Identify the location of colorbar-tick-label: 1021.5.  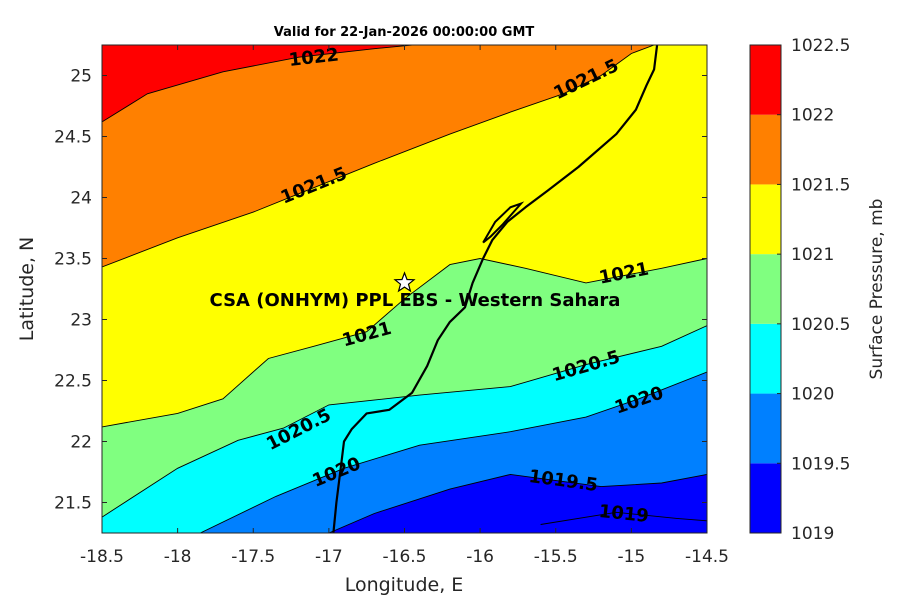
(820, 185).